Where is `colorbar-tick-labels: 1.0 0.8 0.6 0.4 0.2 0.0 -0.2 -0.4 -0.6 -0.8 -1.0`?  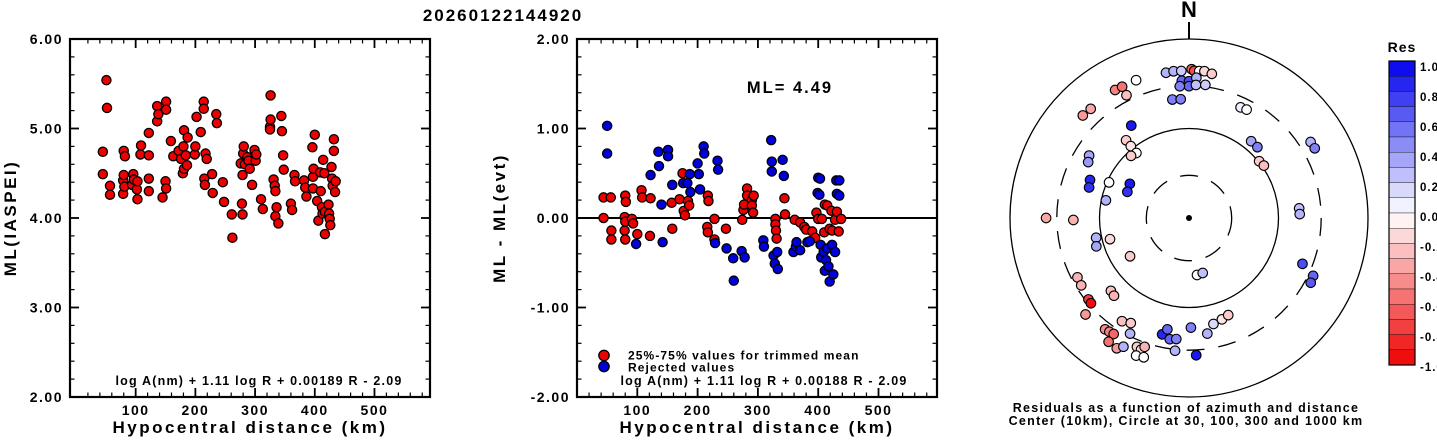 colorbar-tick-labels: 1.0 0.8 0.6 0.4 0.2 0.0 -0.2 -0.4 -0.6 -0.8 -1.0 is located at coordinates (1428, 218).